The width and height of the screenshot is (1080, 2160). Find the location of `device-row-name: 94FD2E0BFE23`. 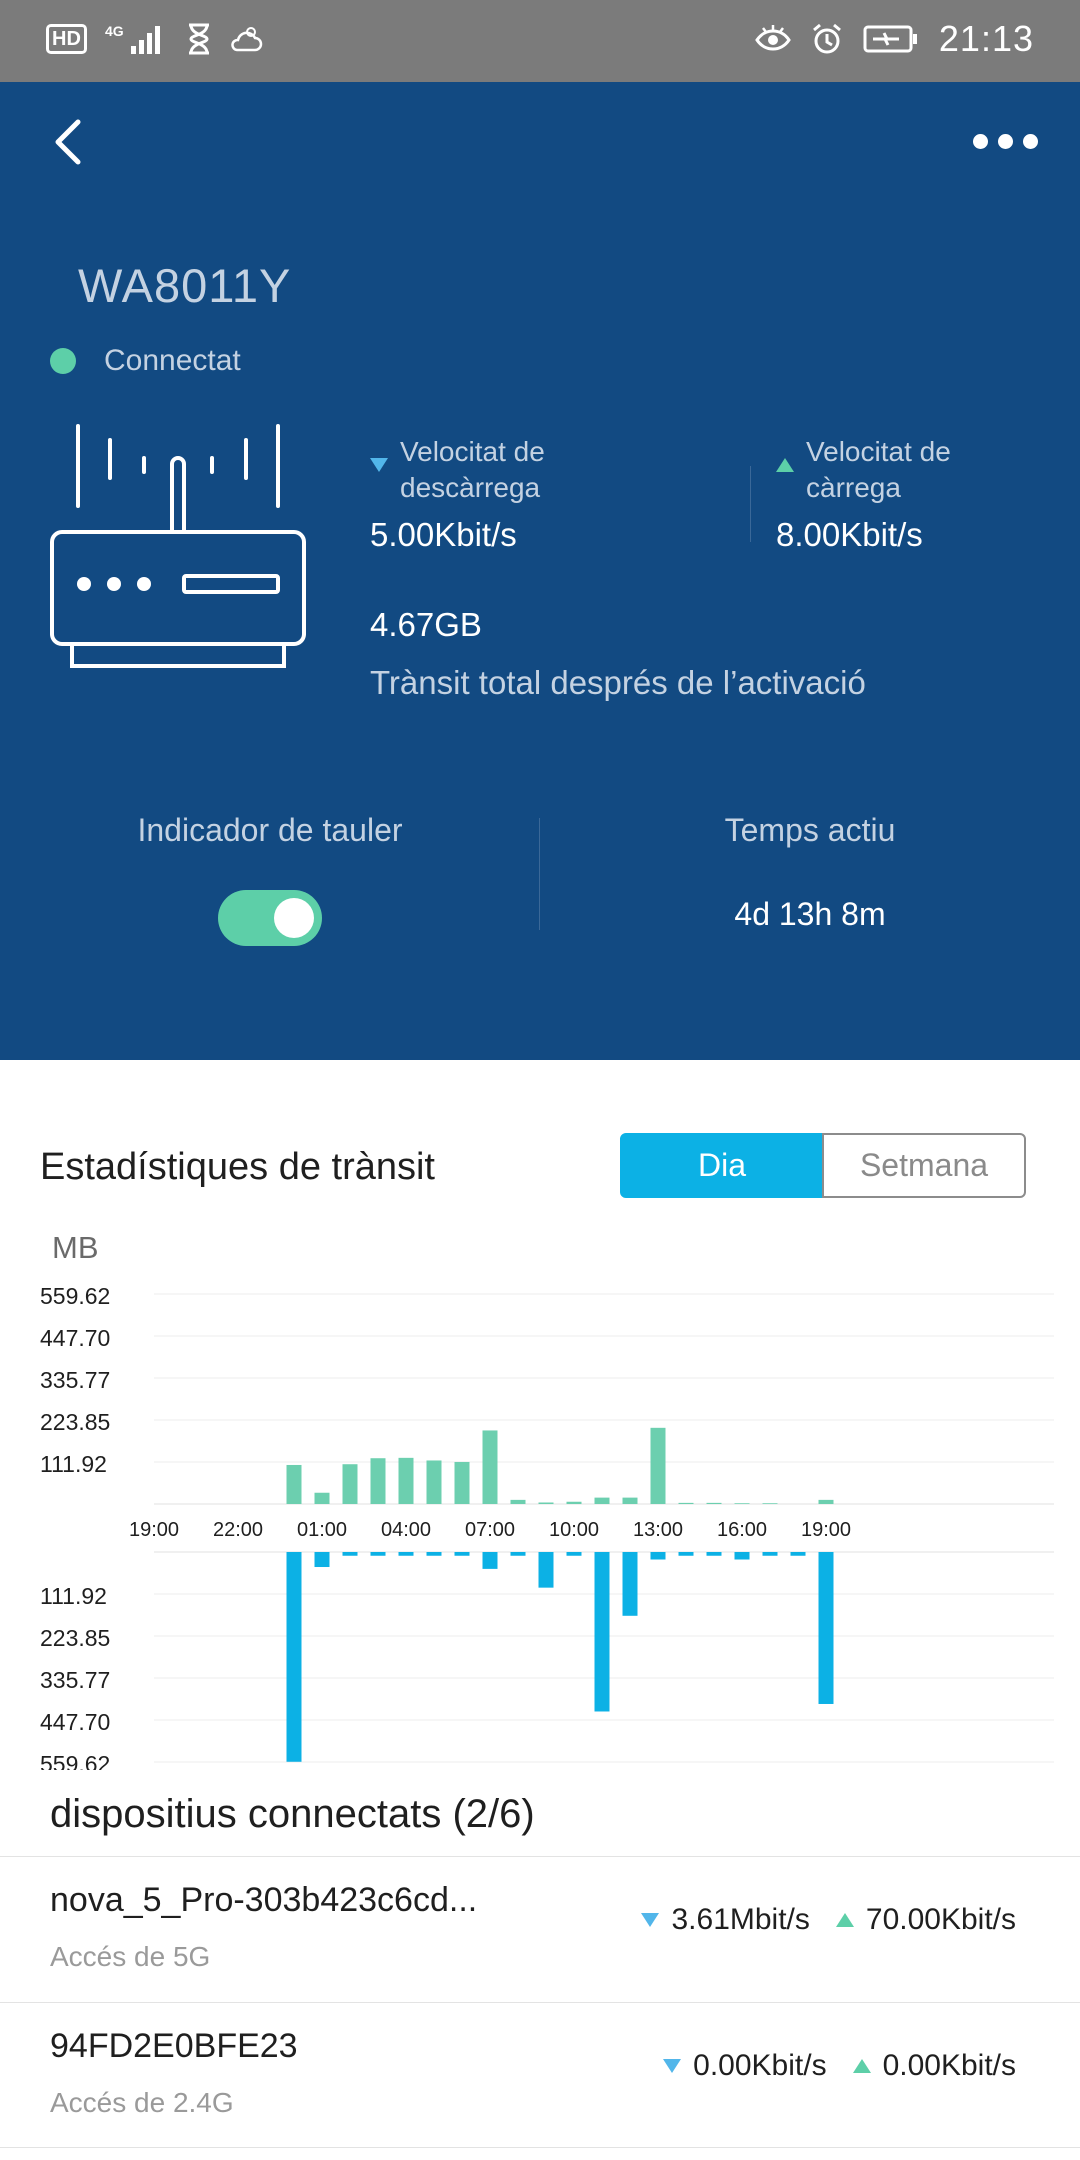

device-row-name: 94FD2E0BFE23 is located at coordinates (174, 2046).